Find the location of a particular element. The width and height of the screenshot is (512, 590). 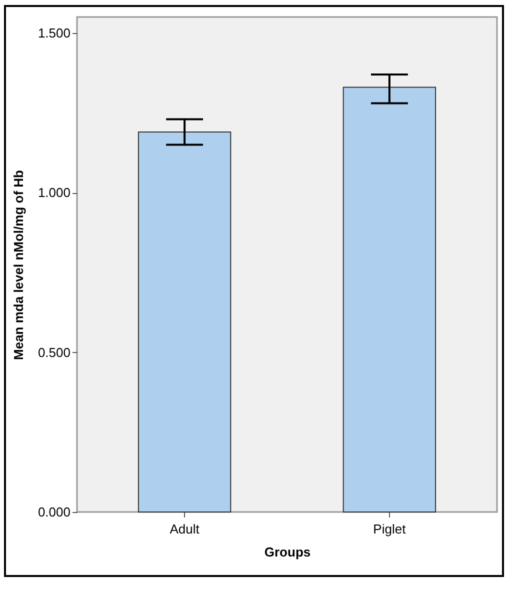

y-axis-title: Mean mda level nMol/mg of Hb is located at coordinates (18, 265).